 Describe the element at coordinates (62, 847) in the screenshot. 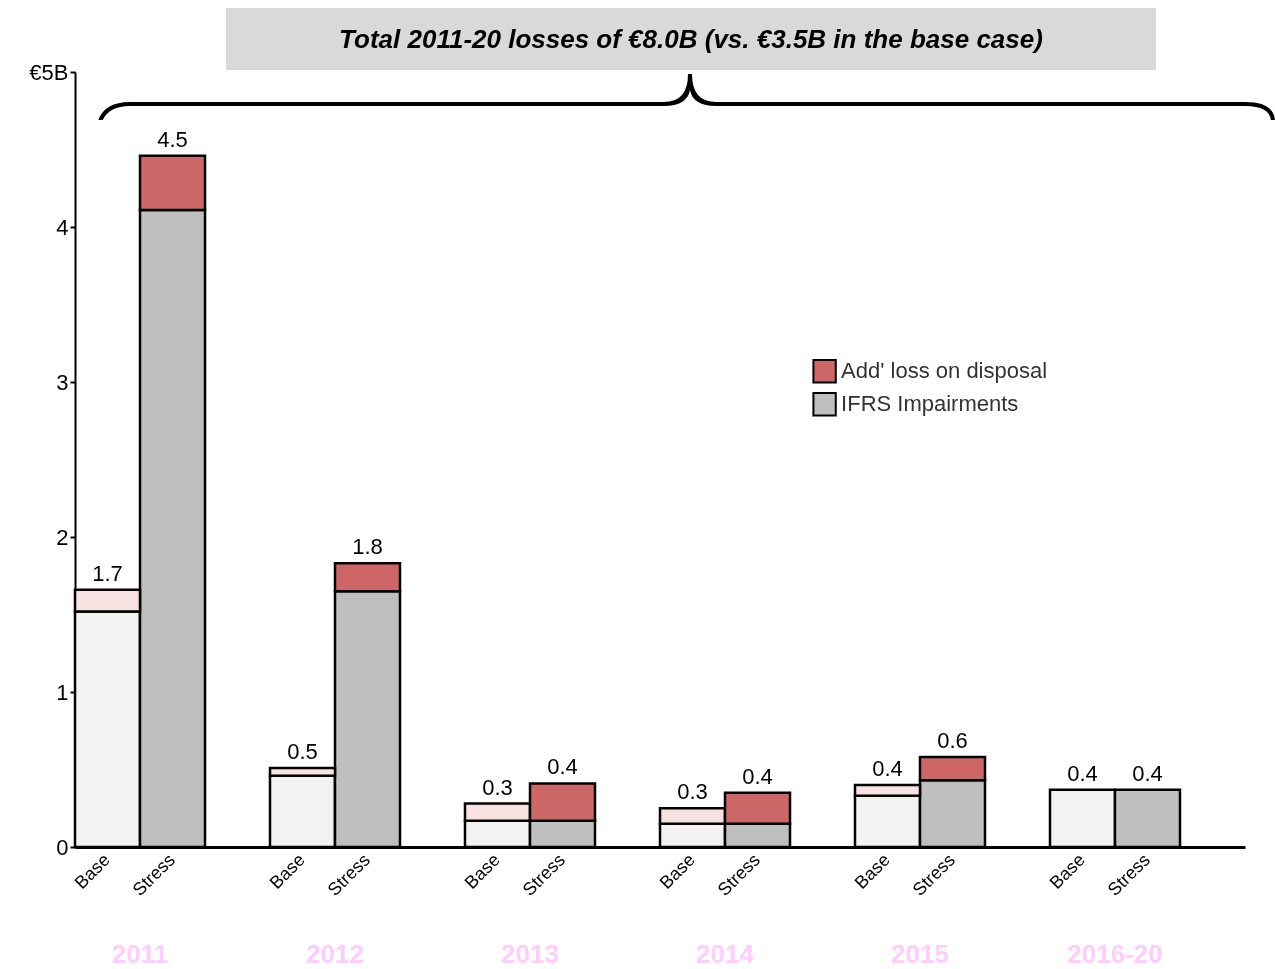

I see `y-tick-label: 0` at that location.